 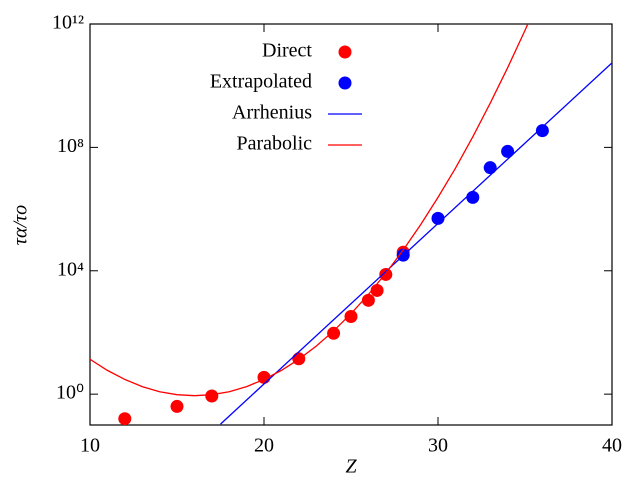 I want to click on y-tick-label: 10⁸, so click(x=70, y=146).